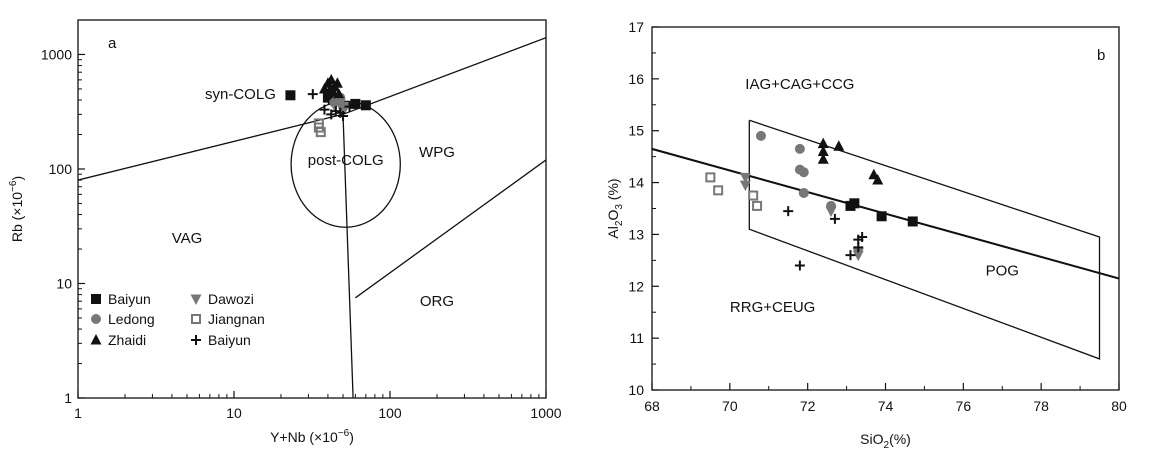 The height and width of the screenshot is (454, 1149). Describe the element at coordinates (1041, 406) in the screenshot. I see `x-tick-label: 78` at that location.